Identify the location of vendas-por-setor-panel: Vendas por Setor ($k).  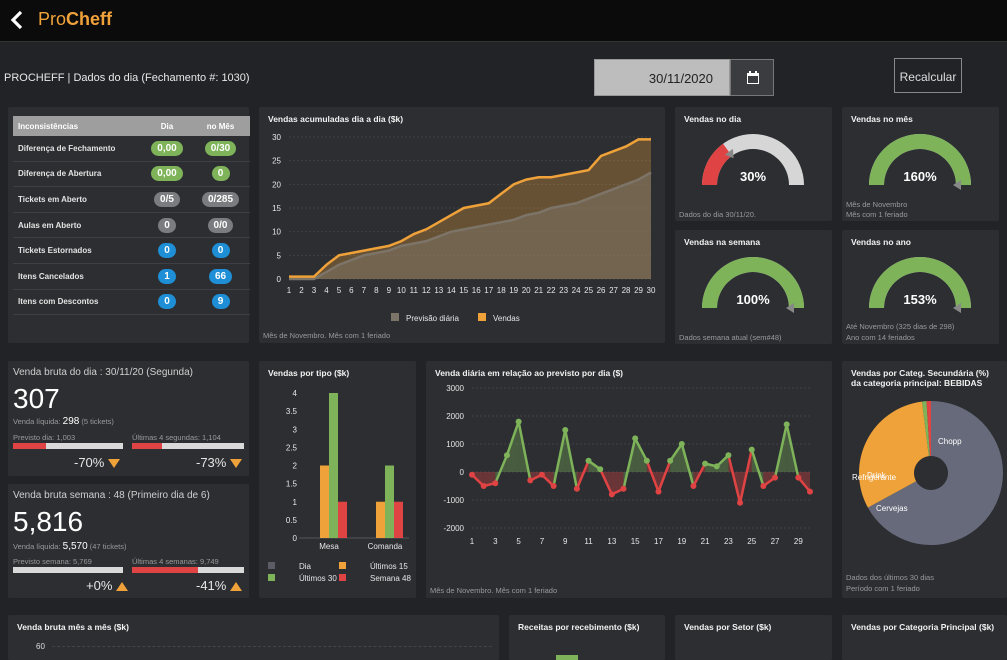
(753, 637).